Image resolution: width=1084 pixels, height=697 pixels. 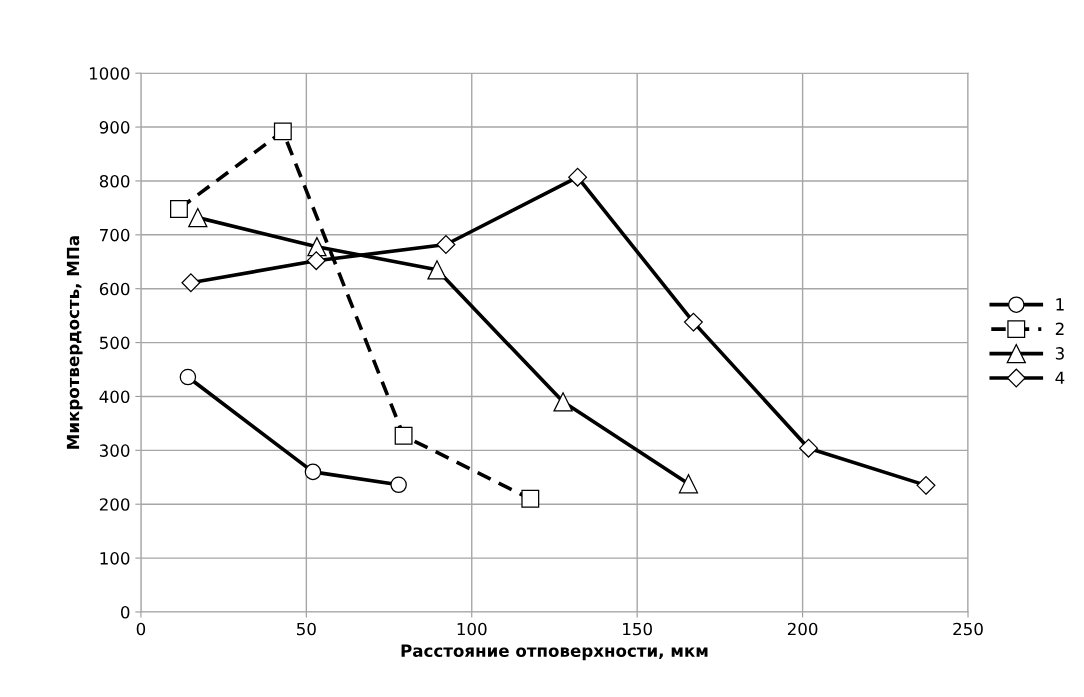 What do you see at coordinates (114, 504) in the screenshot?
I see `y-tick-label: 200` at bounding box center [114, 504].